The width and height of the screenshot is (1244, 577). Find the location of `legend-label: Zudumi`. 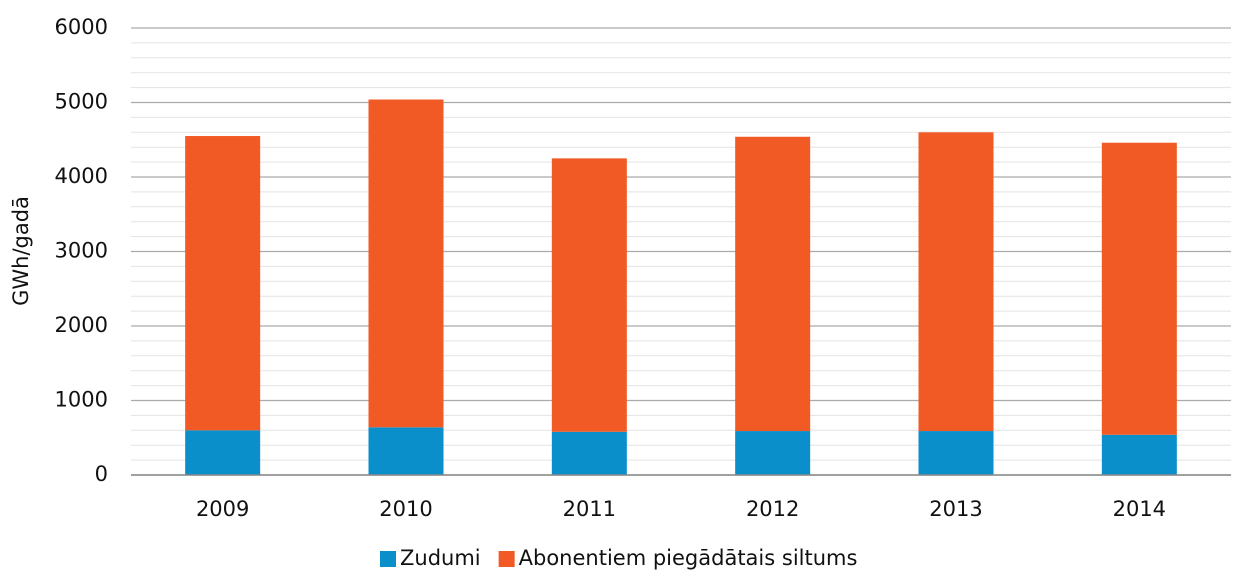

legend-label: Zudumi is located at coordinates (440, 558).